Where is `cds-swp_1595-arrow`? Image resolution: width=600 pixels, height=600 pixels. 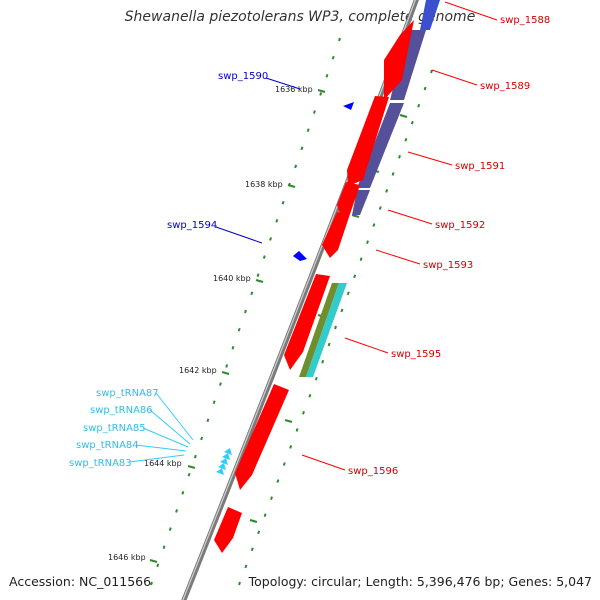 cds-swp_1595-arrow is located at coordinates (307, 322).